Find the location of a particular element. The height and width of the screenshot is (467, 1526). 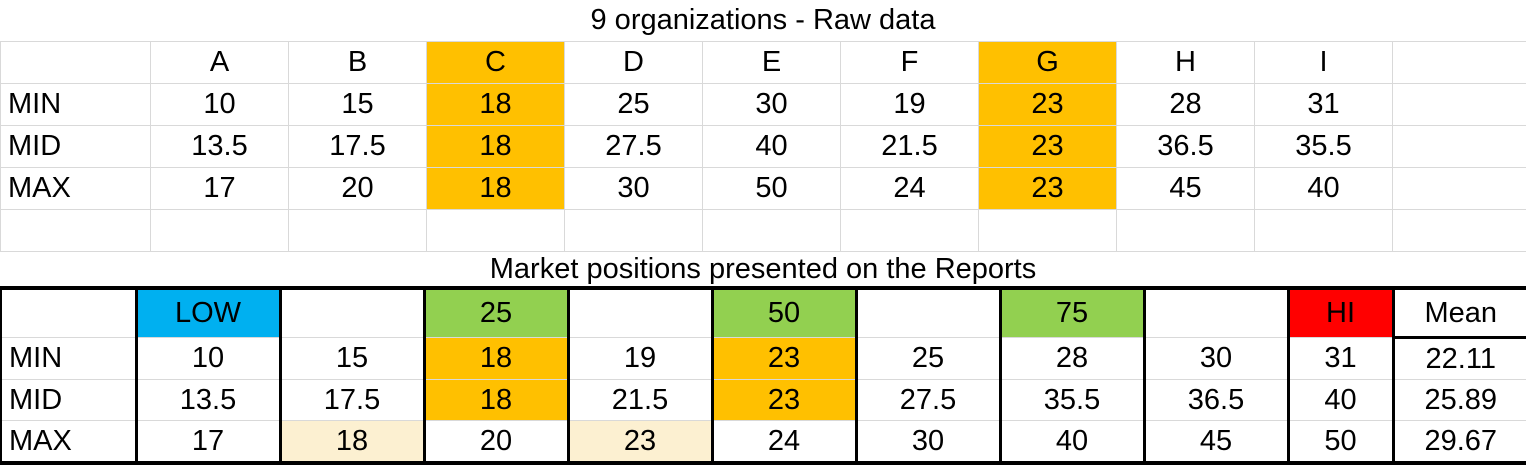

column-header-25: 25 is located at coordinates (497, 313).